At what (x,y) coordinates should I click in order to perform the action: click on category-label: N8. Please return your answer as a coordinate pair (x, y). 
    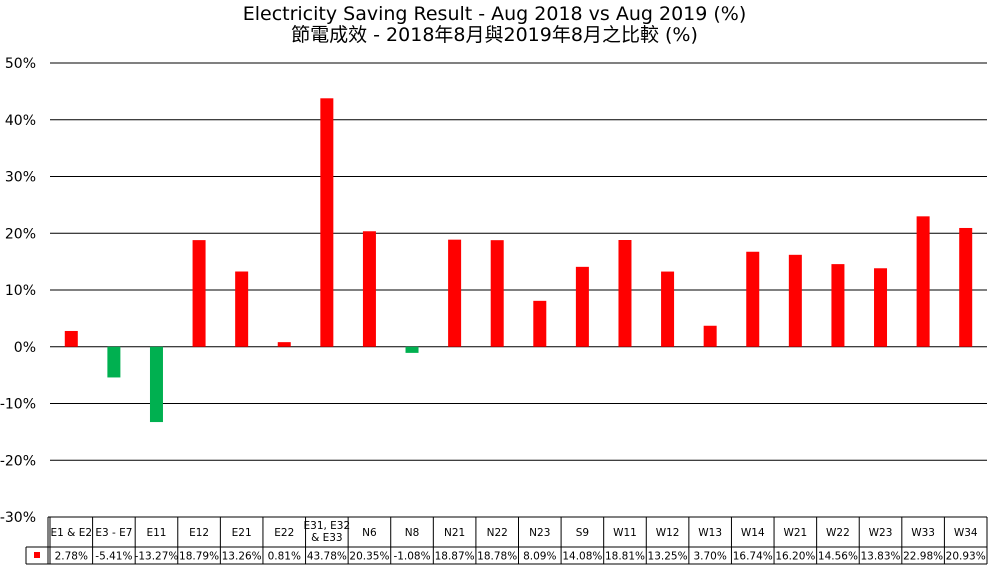
    Looking at the image, I should click on (412, 533).